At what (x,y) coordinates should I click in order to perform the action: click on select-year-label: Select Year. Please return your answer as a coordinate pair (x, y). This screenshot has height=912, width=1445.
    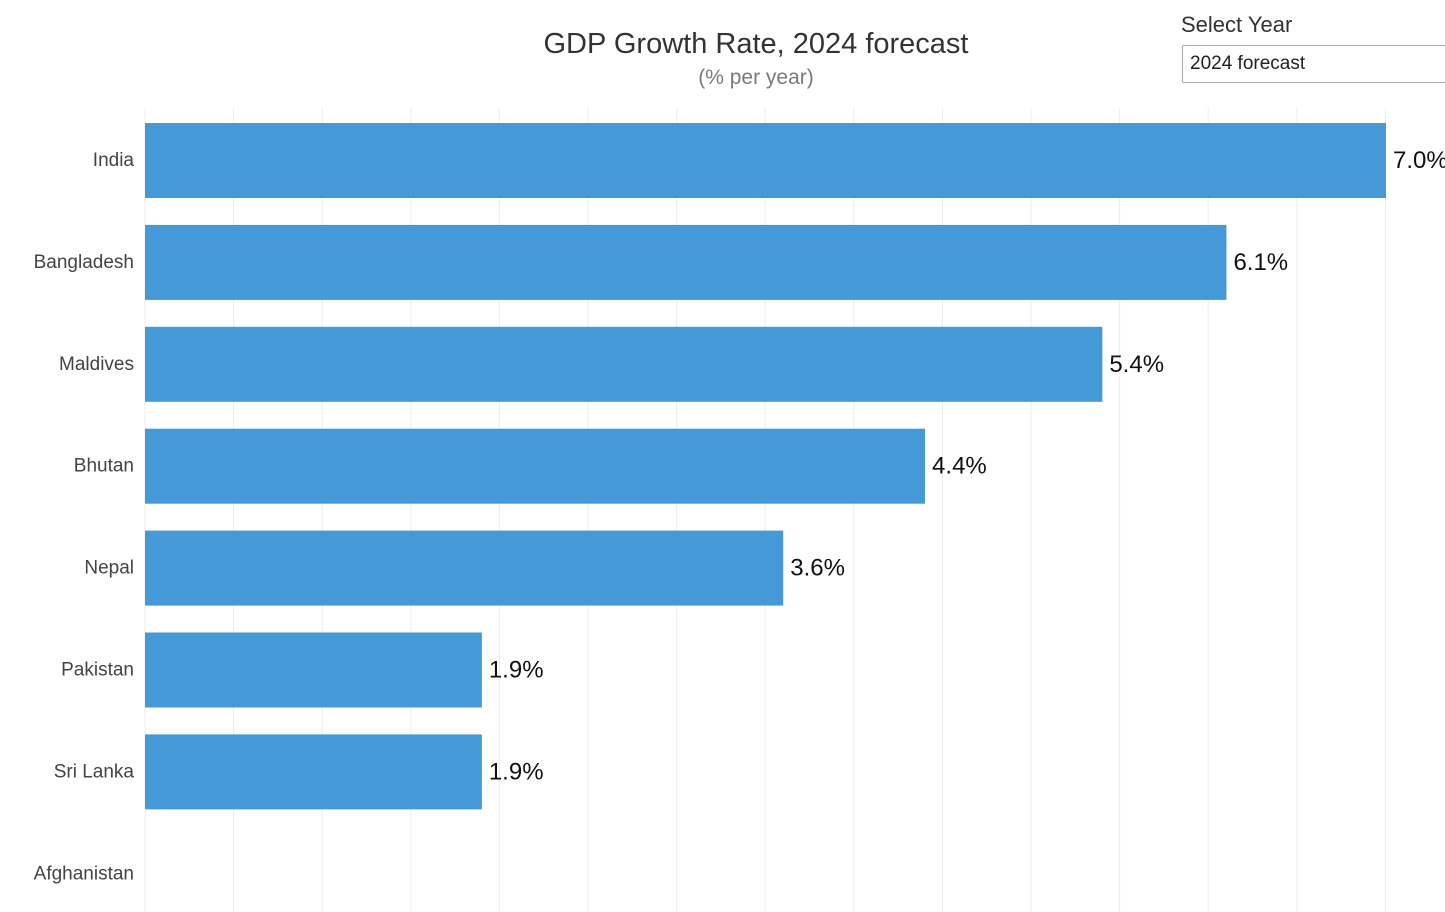
    Looking at the image, I should click on (1237, 24).